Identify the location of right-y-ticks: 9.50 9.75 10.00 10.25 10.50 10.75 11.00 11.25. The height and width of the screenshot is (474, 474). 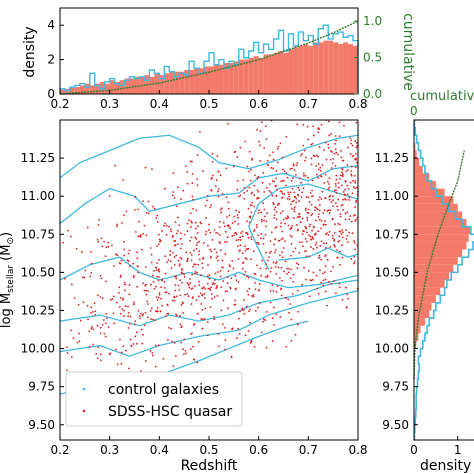
(396, 291).